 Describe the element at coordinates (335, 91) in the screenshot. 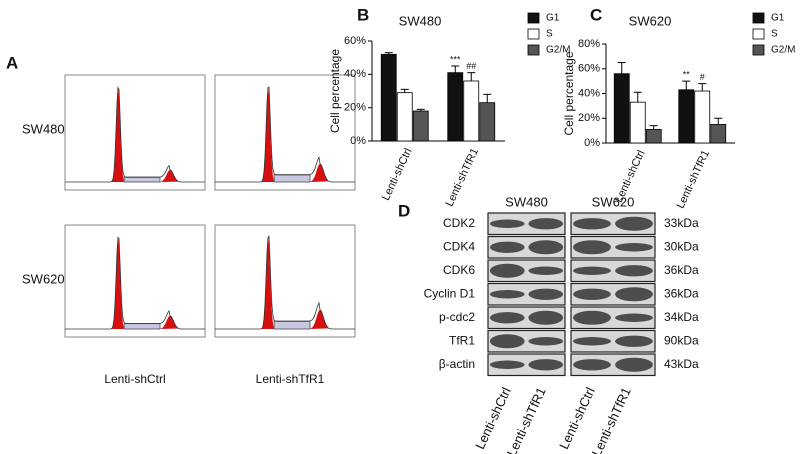

I see `y-axis-label: Cell percentage` at that location.